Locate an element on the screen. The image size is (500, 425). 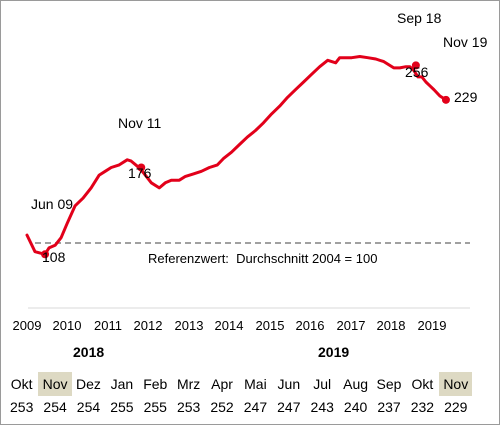
x-tick-label: 2018 is located at coordinates (391, 325).